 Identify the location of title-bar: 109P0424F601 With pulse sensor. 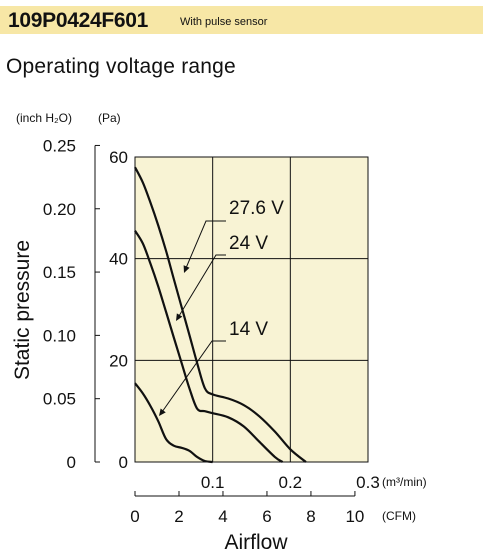
(241, 20).